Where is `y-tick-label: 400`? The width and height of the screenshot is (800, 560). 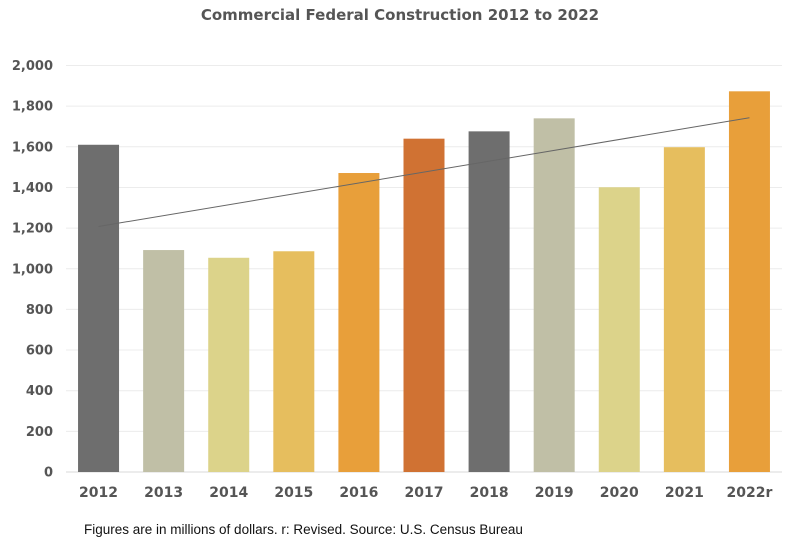 y-tick-label: 400 is located at coordinates (39, 391).